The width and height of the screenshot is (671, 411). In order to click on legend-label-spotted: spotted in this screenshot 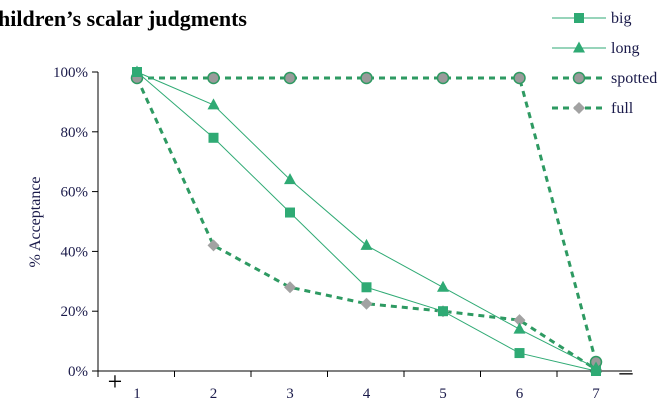, I will do `click(634, 78)`.